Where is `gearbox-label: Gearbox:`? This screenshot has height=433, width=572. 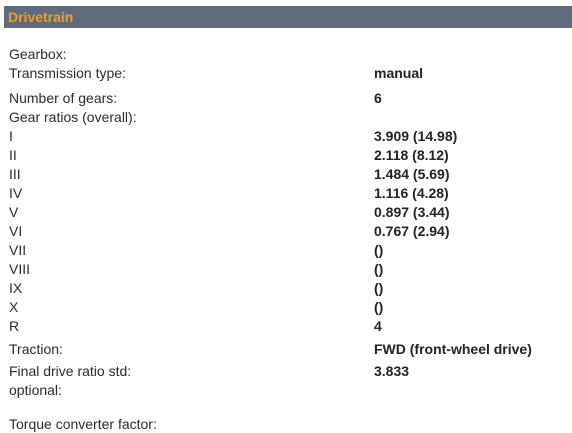 gearbox-label: Gearbox: is located at coordinates (38, 54).